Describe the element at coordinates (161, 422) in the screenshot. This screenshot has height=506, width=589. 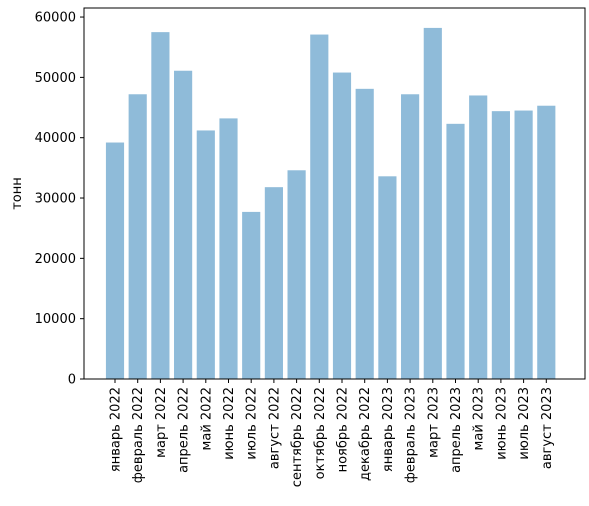
I see `x-tick-label-3: март 2022` at that location.